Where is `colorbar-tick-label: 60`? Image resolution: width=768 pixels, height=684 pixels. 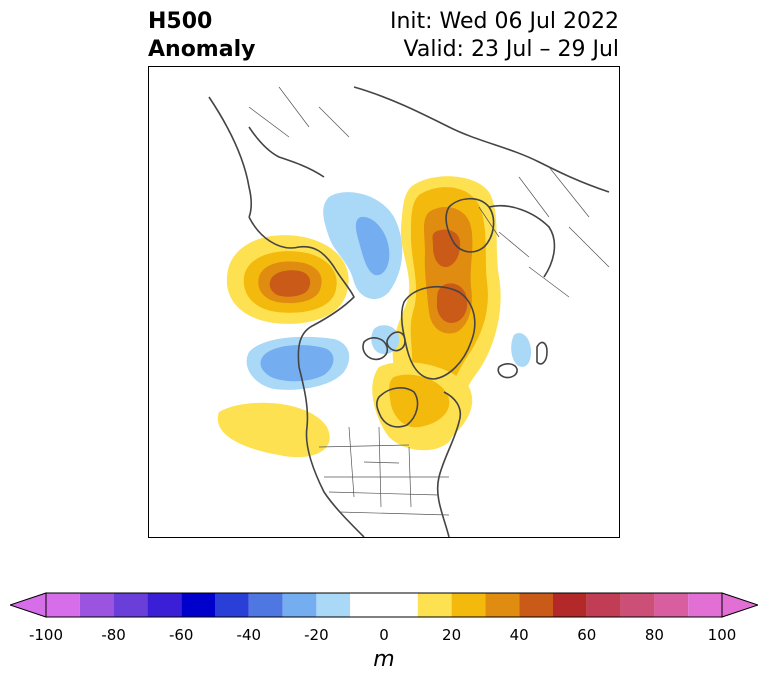
colorbar-tick-label: 60 is located at coordinates (587, 635).